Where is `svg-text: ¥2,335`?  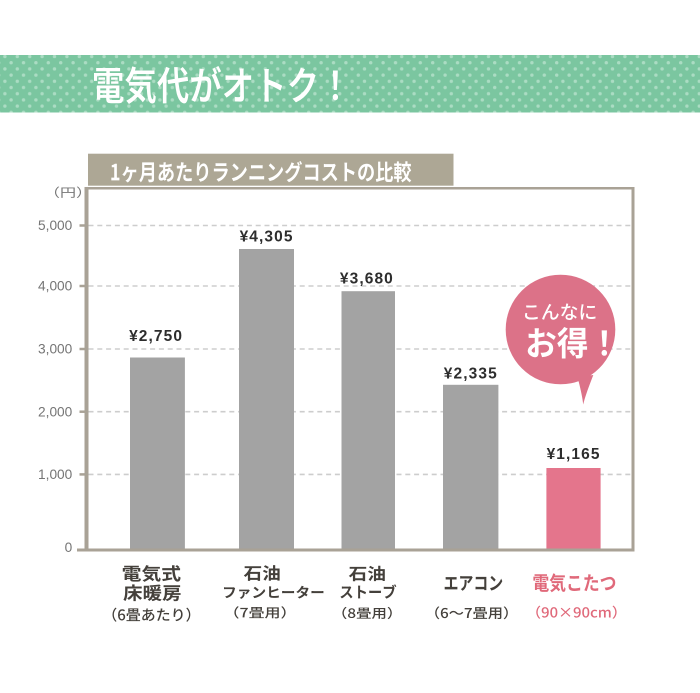 svg-text: ¥2,335 is located at coordinates (471, 373).